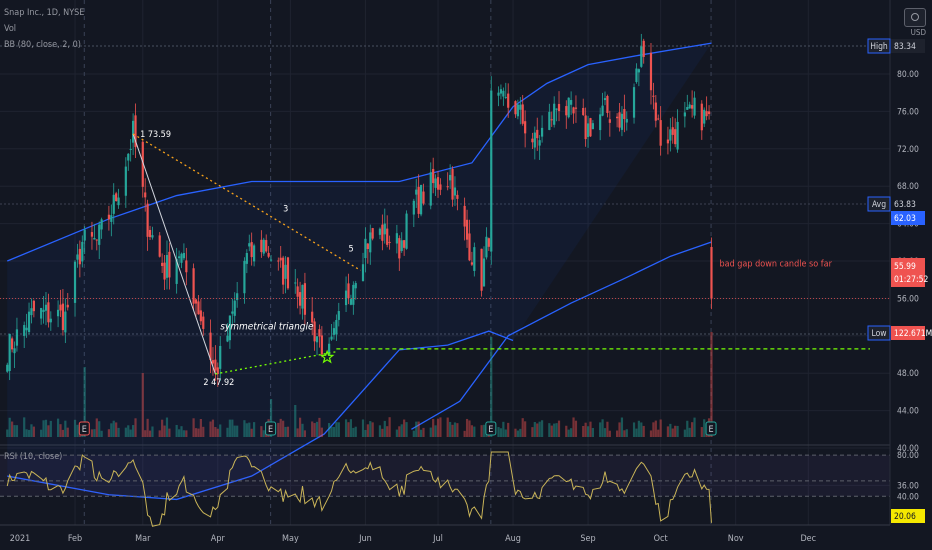  I want to click on time-tick-label: Oct, so click(661, 539).